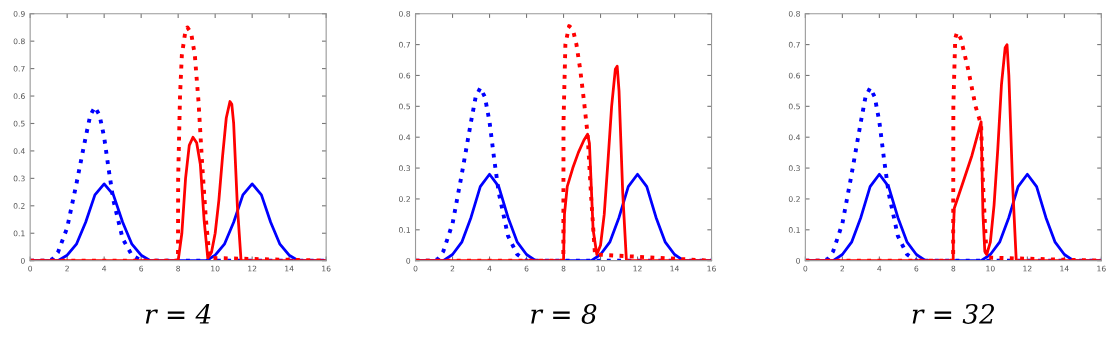 The width and height of the screenshot is (1117, 343). What do you see at coordinates (564, 313) in the screenshot?
I see `x-axis-title: r = 8` at bounding box center [564, 313].